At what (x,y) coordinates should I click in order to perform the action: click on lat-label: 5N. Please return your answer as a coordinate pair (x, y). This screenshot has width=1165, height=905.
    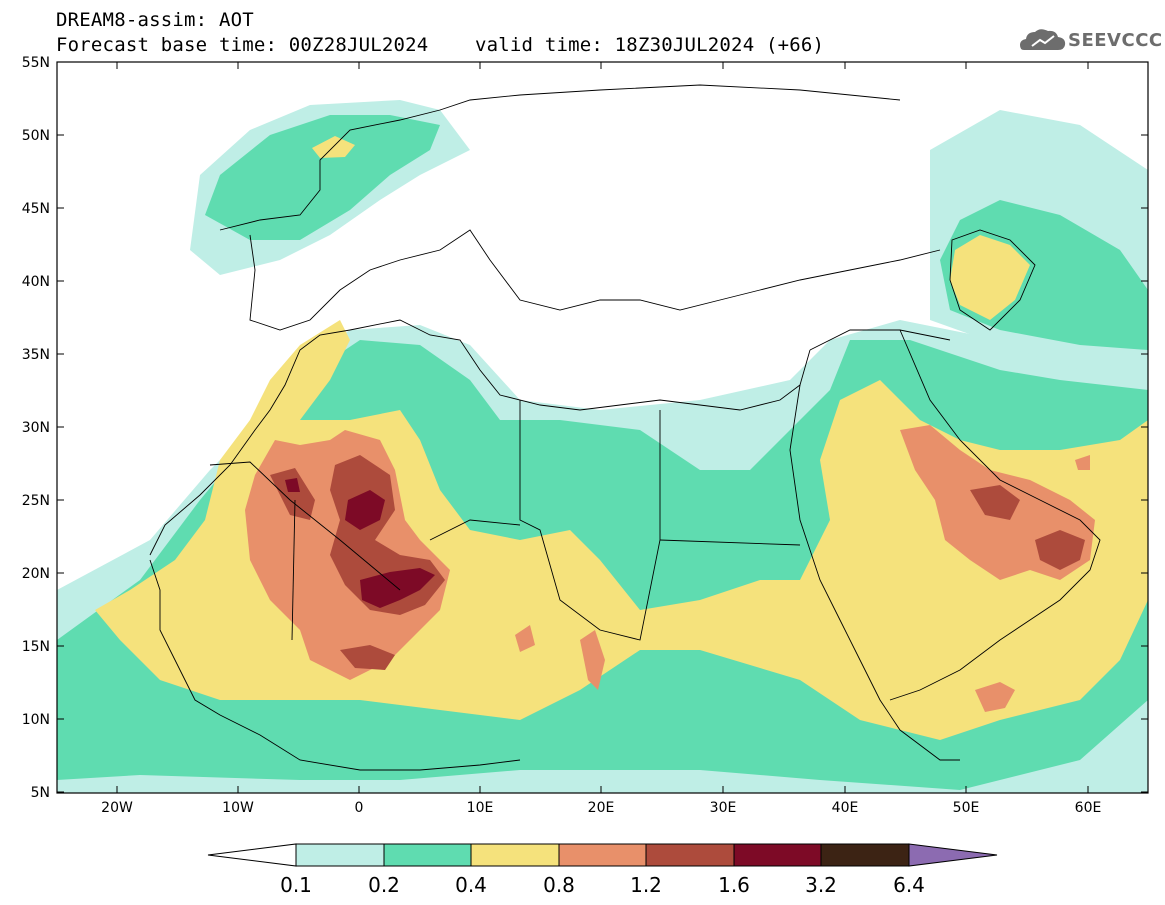
    Looking at the image, I should click on (40, 793).